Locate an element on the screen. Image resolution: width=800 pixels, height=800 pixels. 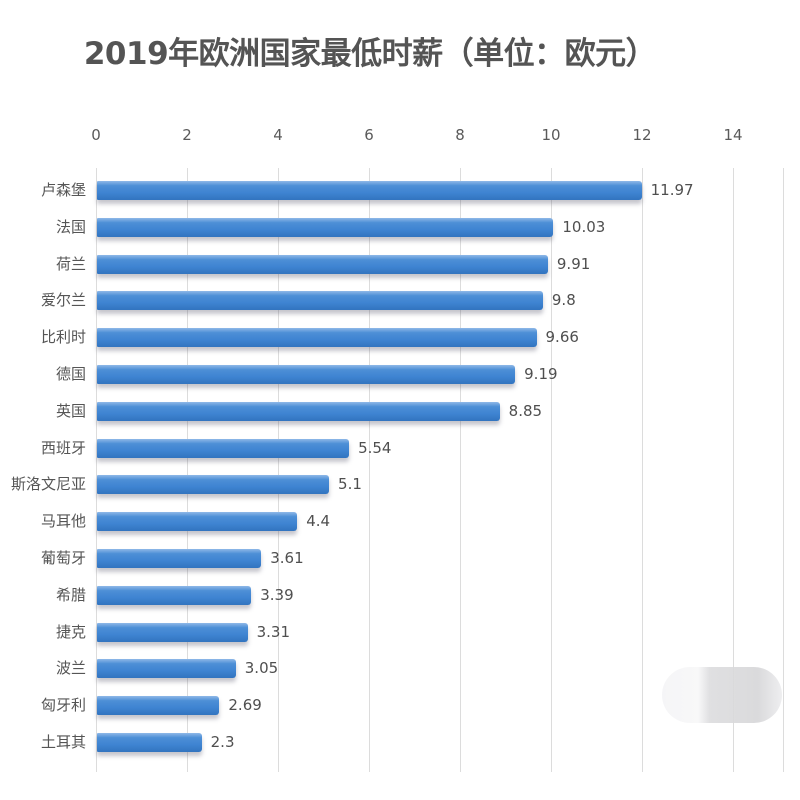
x-tick-label: 10 is located at coordinates (551, 135).